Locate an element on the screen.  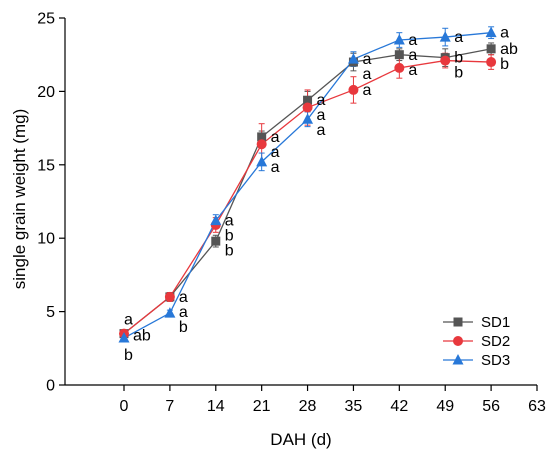
legend-marker-sd3 is located at coordinates (458, 359).